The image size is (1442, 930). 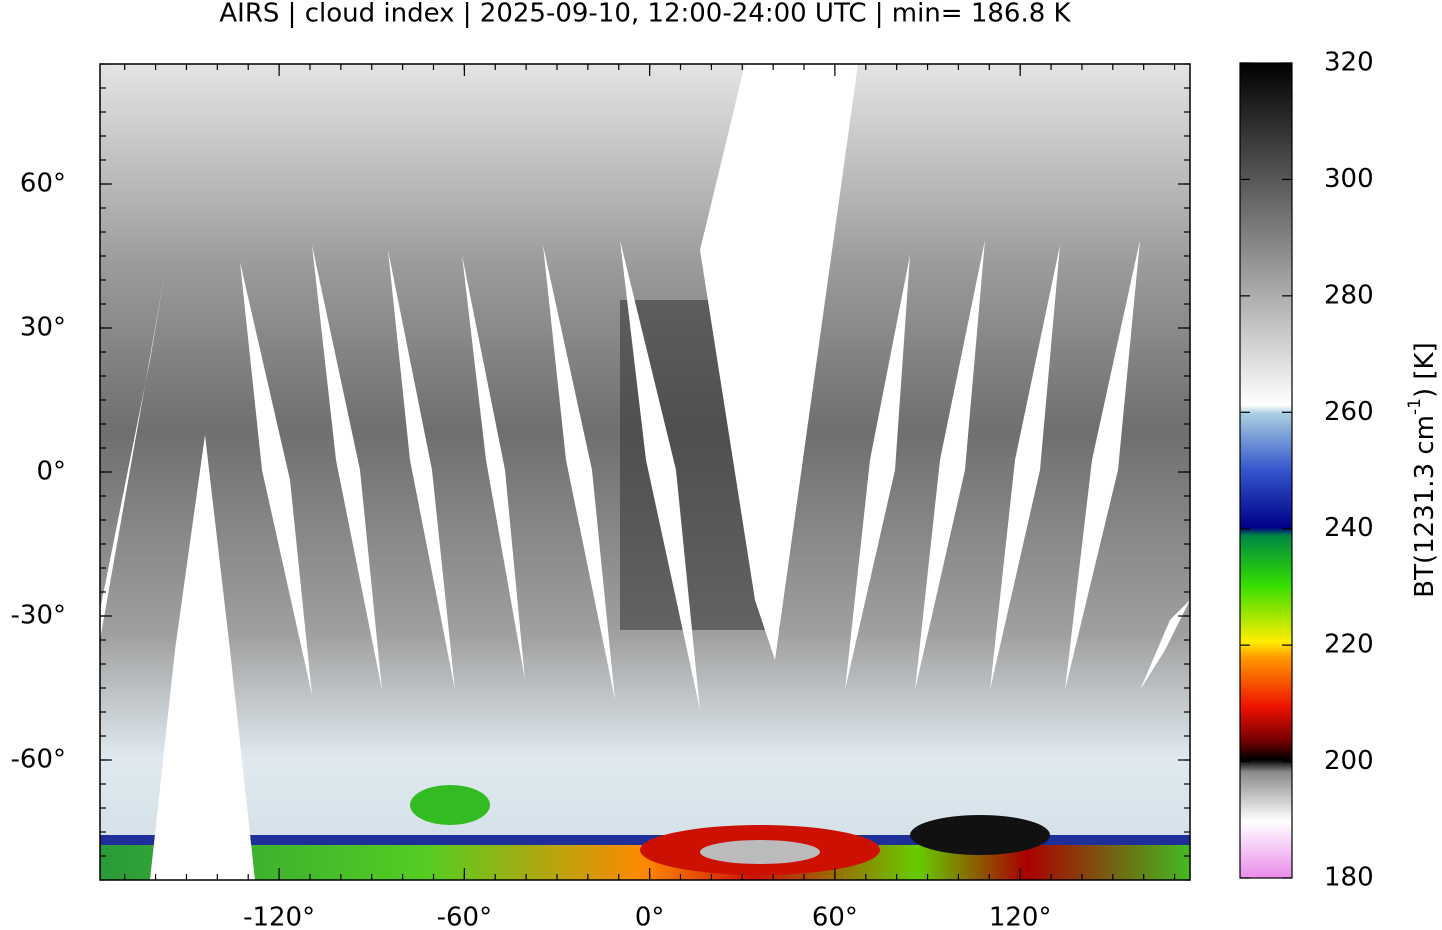 What do you see at coordinates (279, 916) in the screenshot?
I see `x-tick-label: -120°` at bounding box center [279, 916].